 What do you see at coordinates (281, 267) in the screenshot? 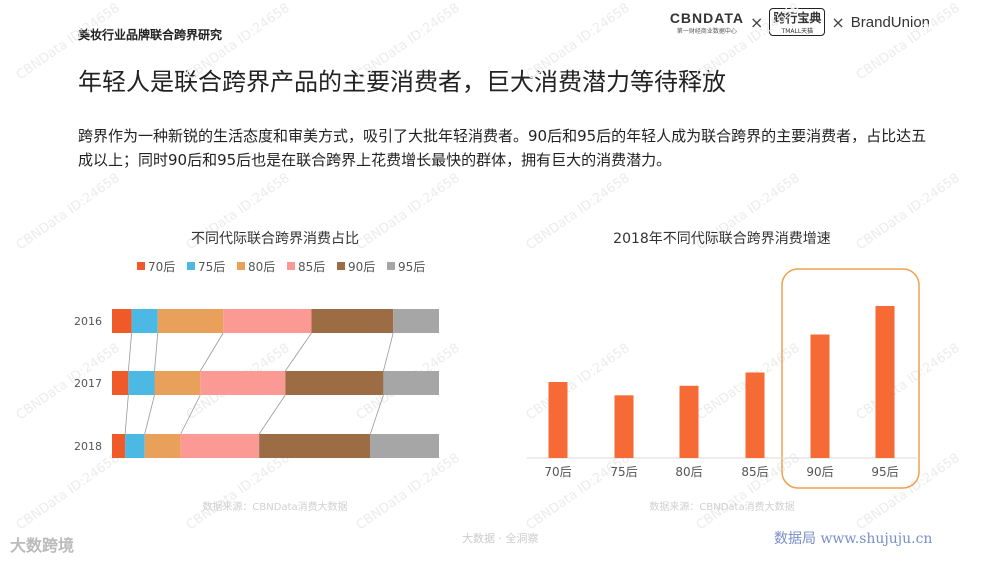
I see `stacked-chart-legend: 70后 75后 80后 85后 90后 95后` at bounding box center [281, 267].